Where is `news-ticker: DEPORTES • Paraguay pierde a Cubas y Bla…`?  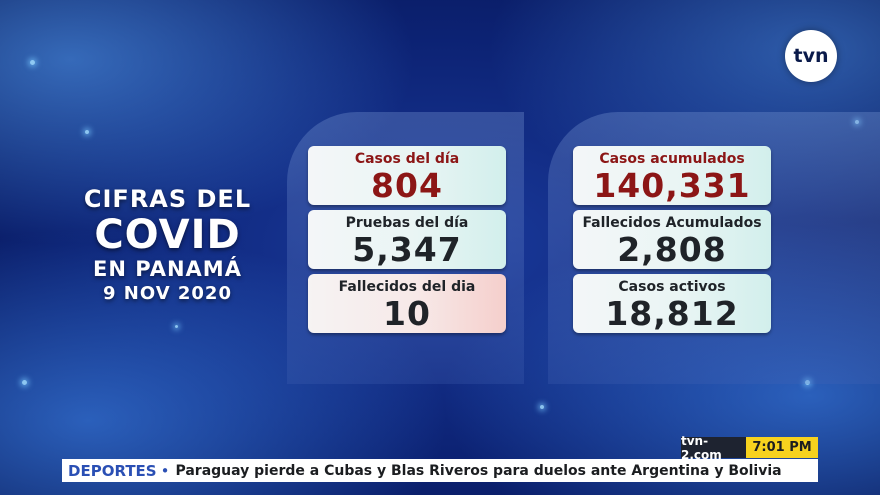
news-ticker: DEPORTES • Paraguay pierde a Cubas y Bla… is located at coordinates (440, 470).